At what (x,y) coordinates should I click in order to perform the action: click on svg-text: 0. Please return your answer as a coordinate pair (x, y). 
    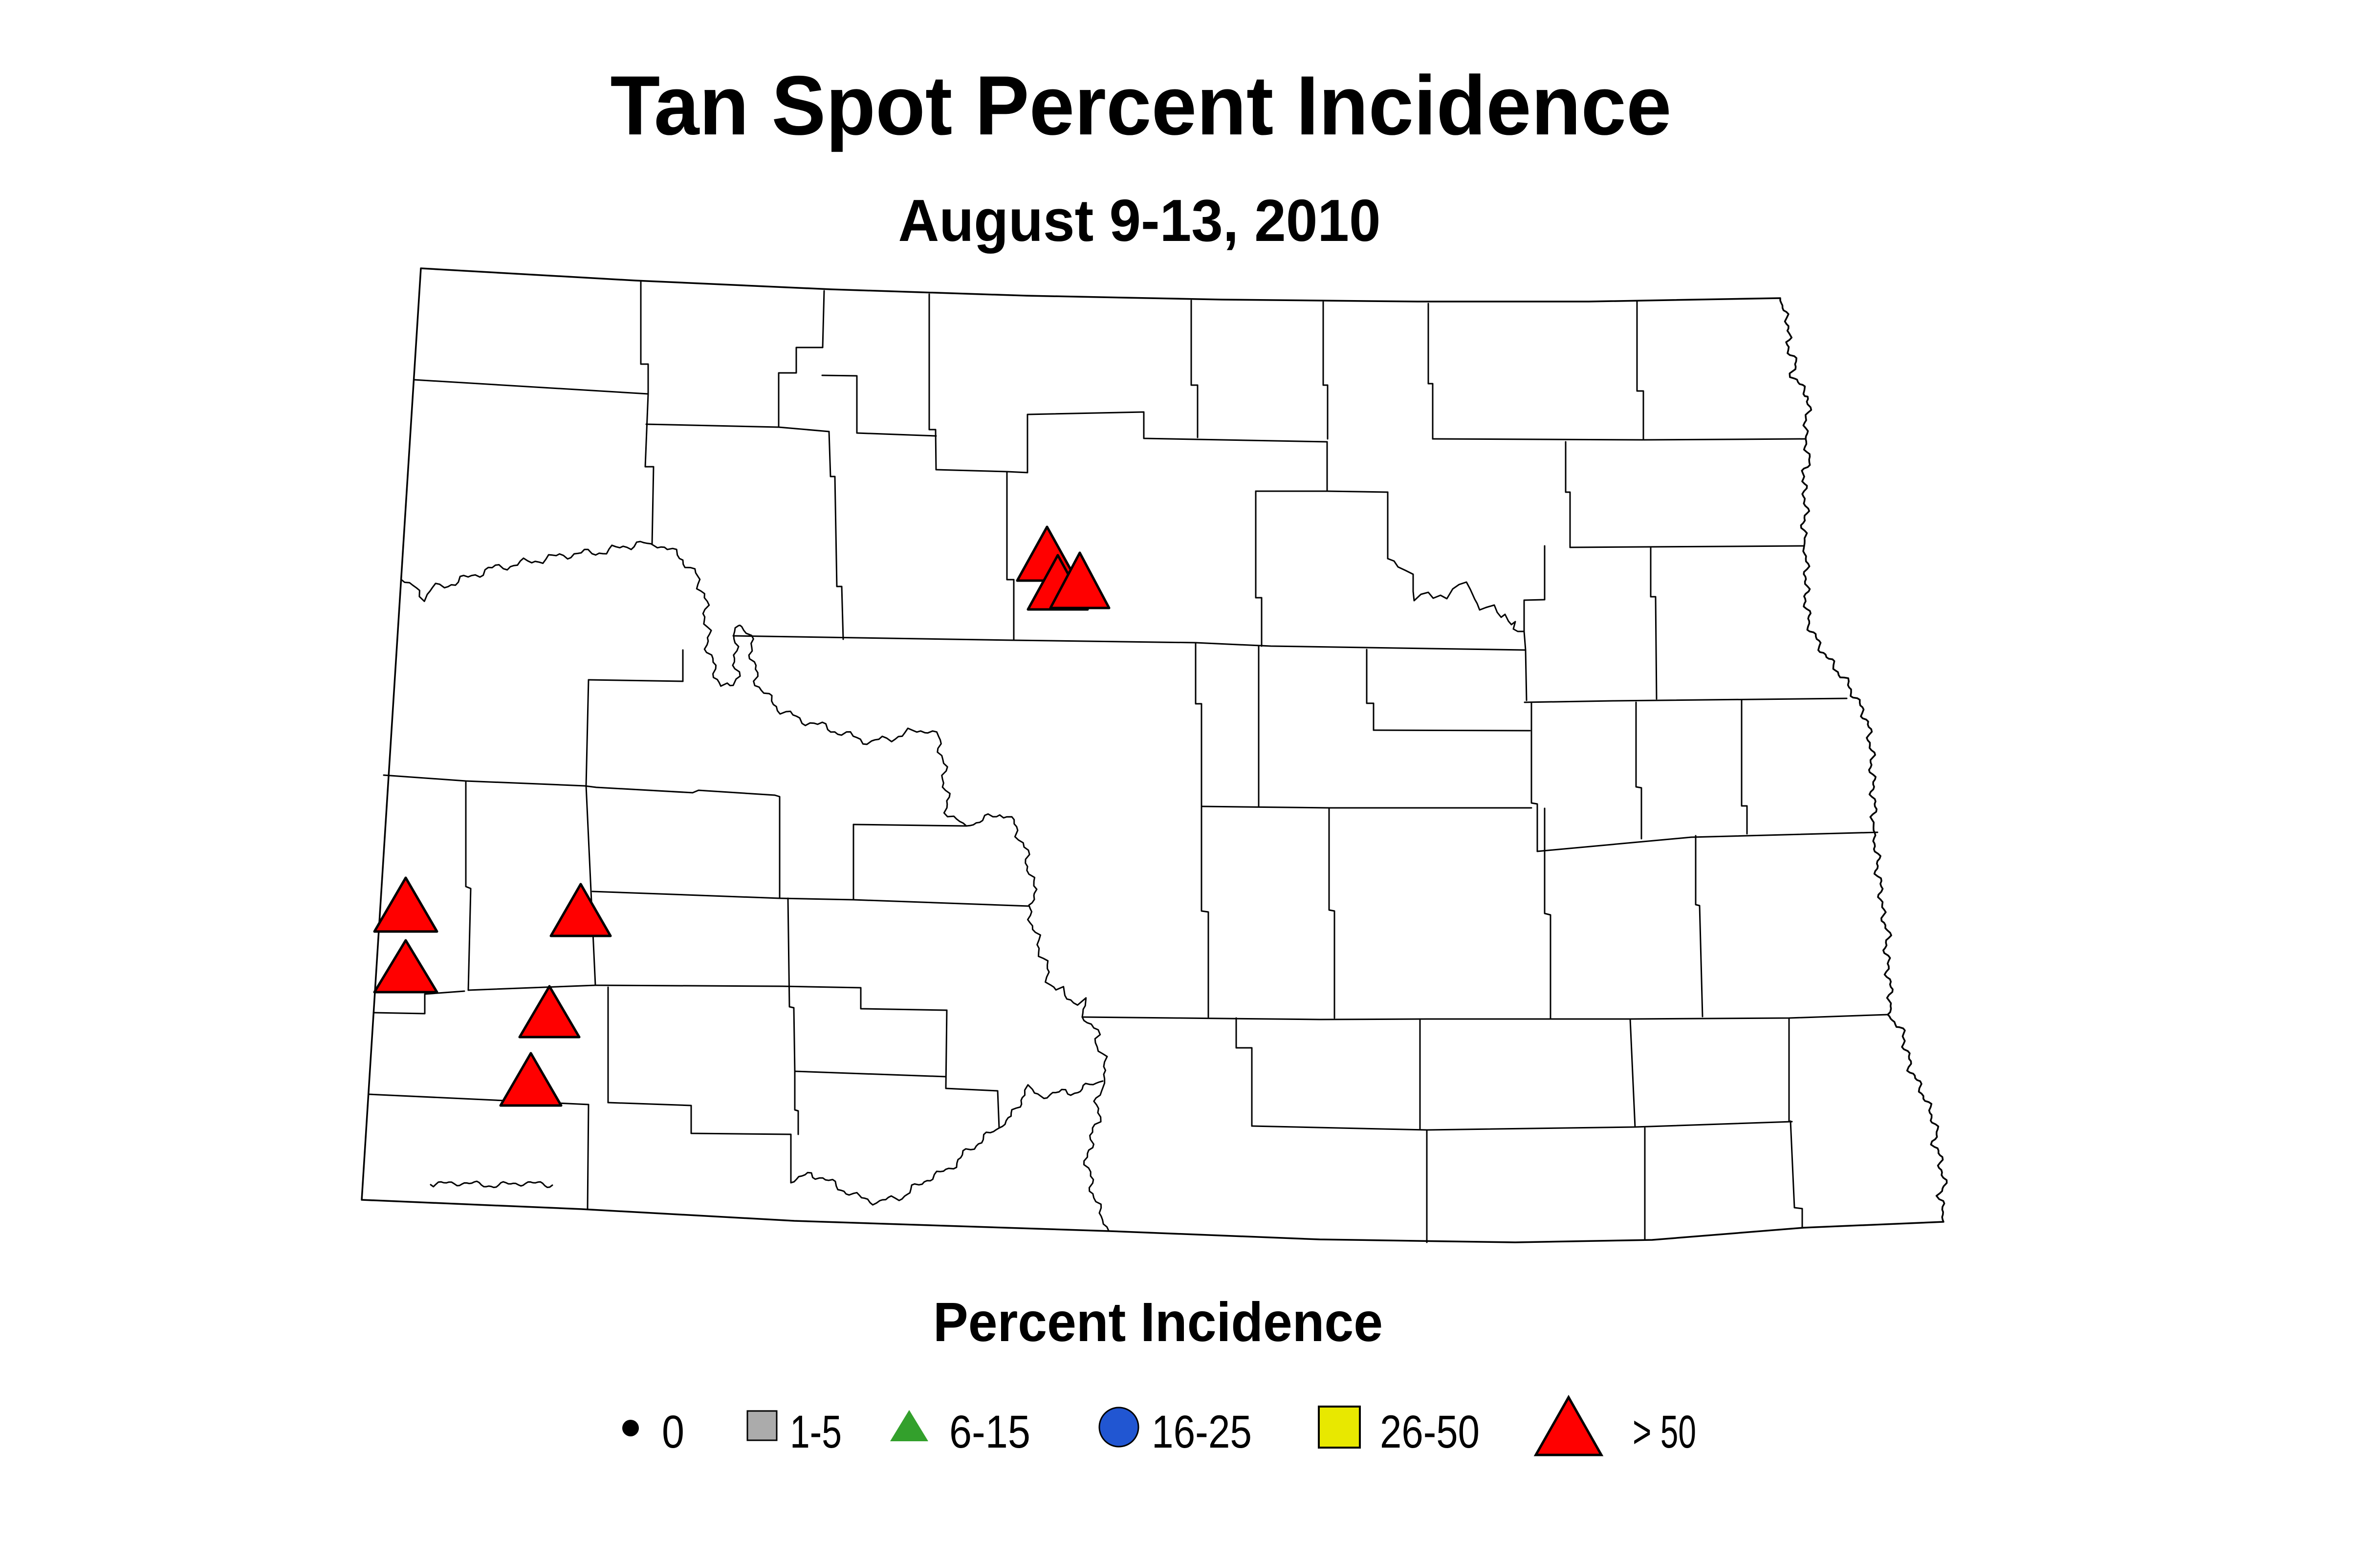
    Looking at the image, I should click on (673, 1432).